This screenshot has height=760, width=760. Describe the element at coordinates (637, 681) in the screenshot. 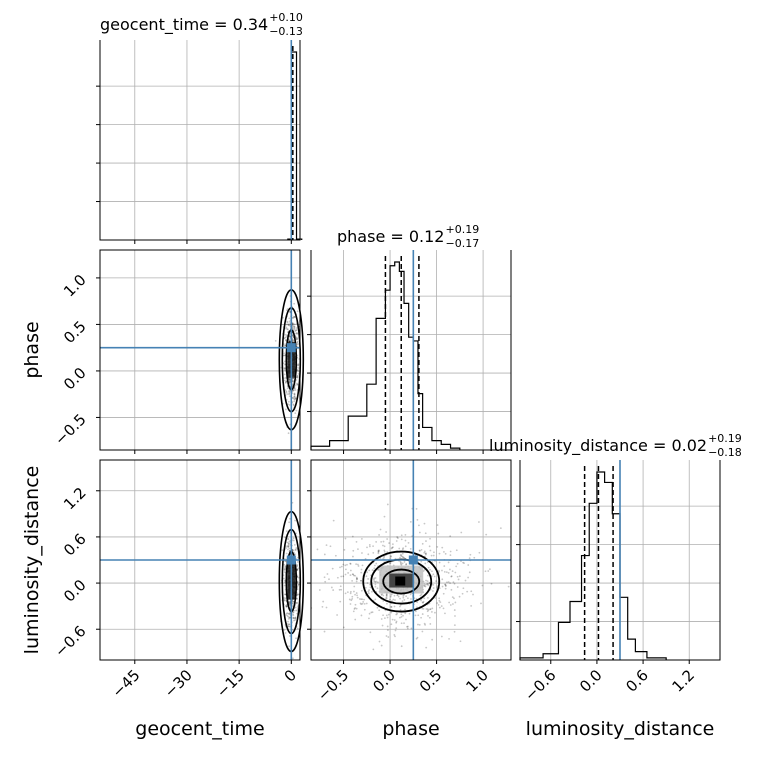

I see `x-tick-label-luminosity_distance: 0.6` at that location.